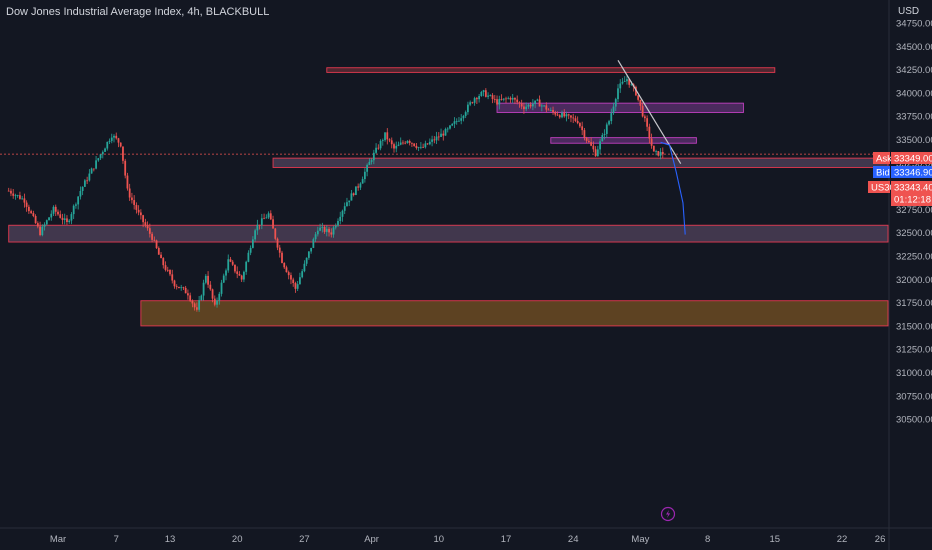 The height and width of the screenshot is (550, 932). Describe the element at coordinates (673, 188) in the screenshot. I see `projection-path` at that location.